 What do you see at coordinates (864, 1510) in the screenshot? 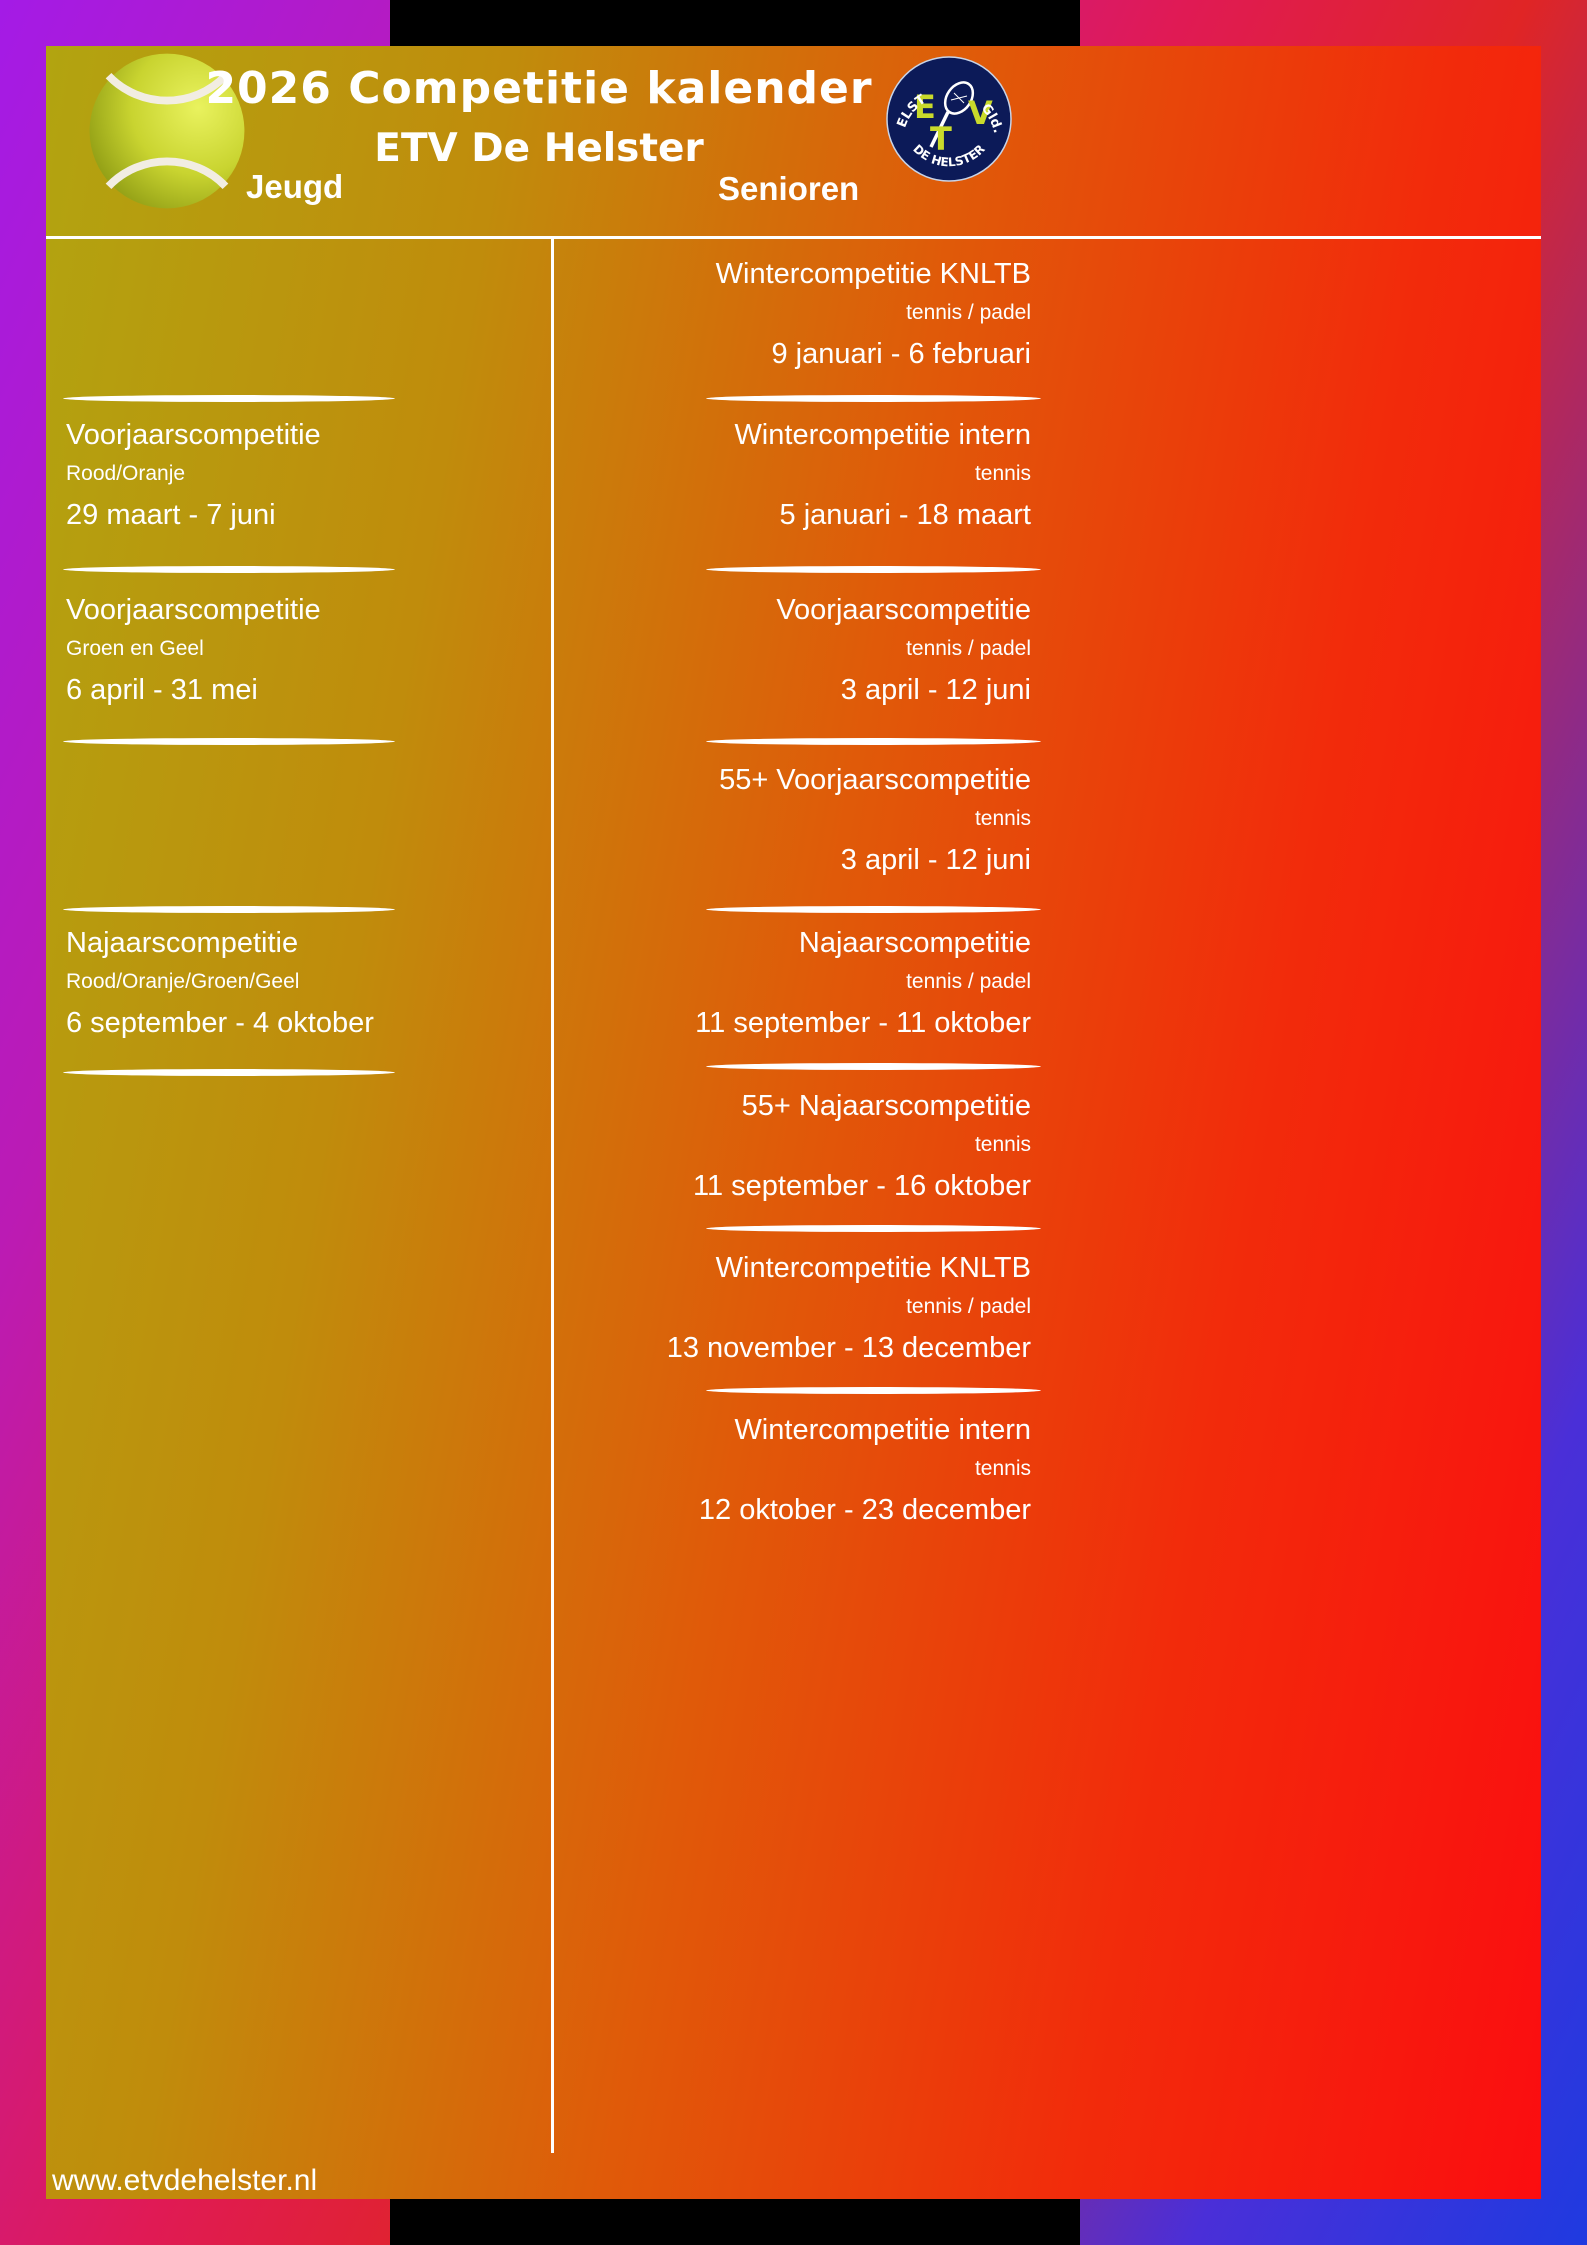
I see `entry-dates: 12 oktober - 23 december` at bounding box center [864, 1510].